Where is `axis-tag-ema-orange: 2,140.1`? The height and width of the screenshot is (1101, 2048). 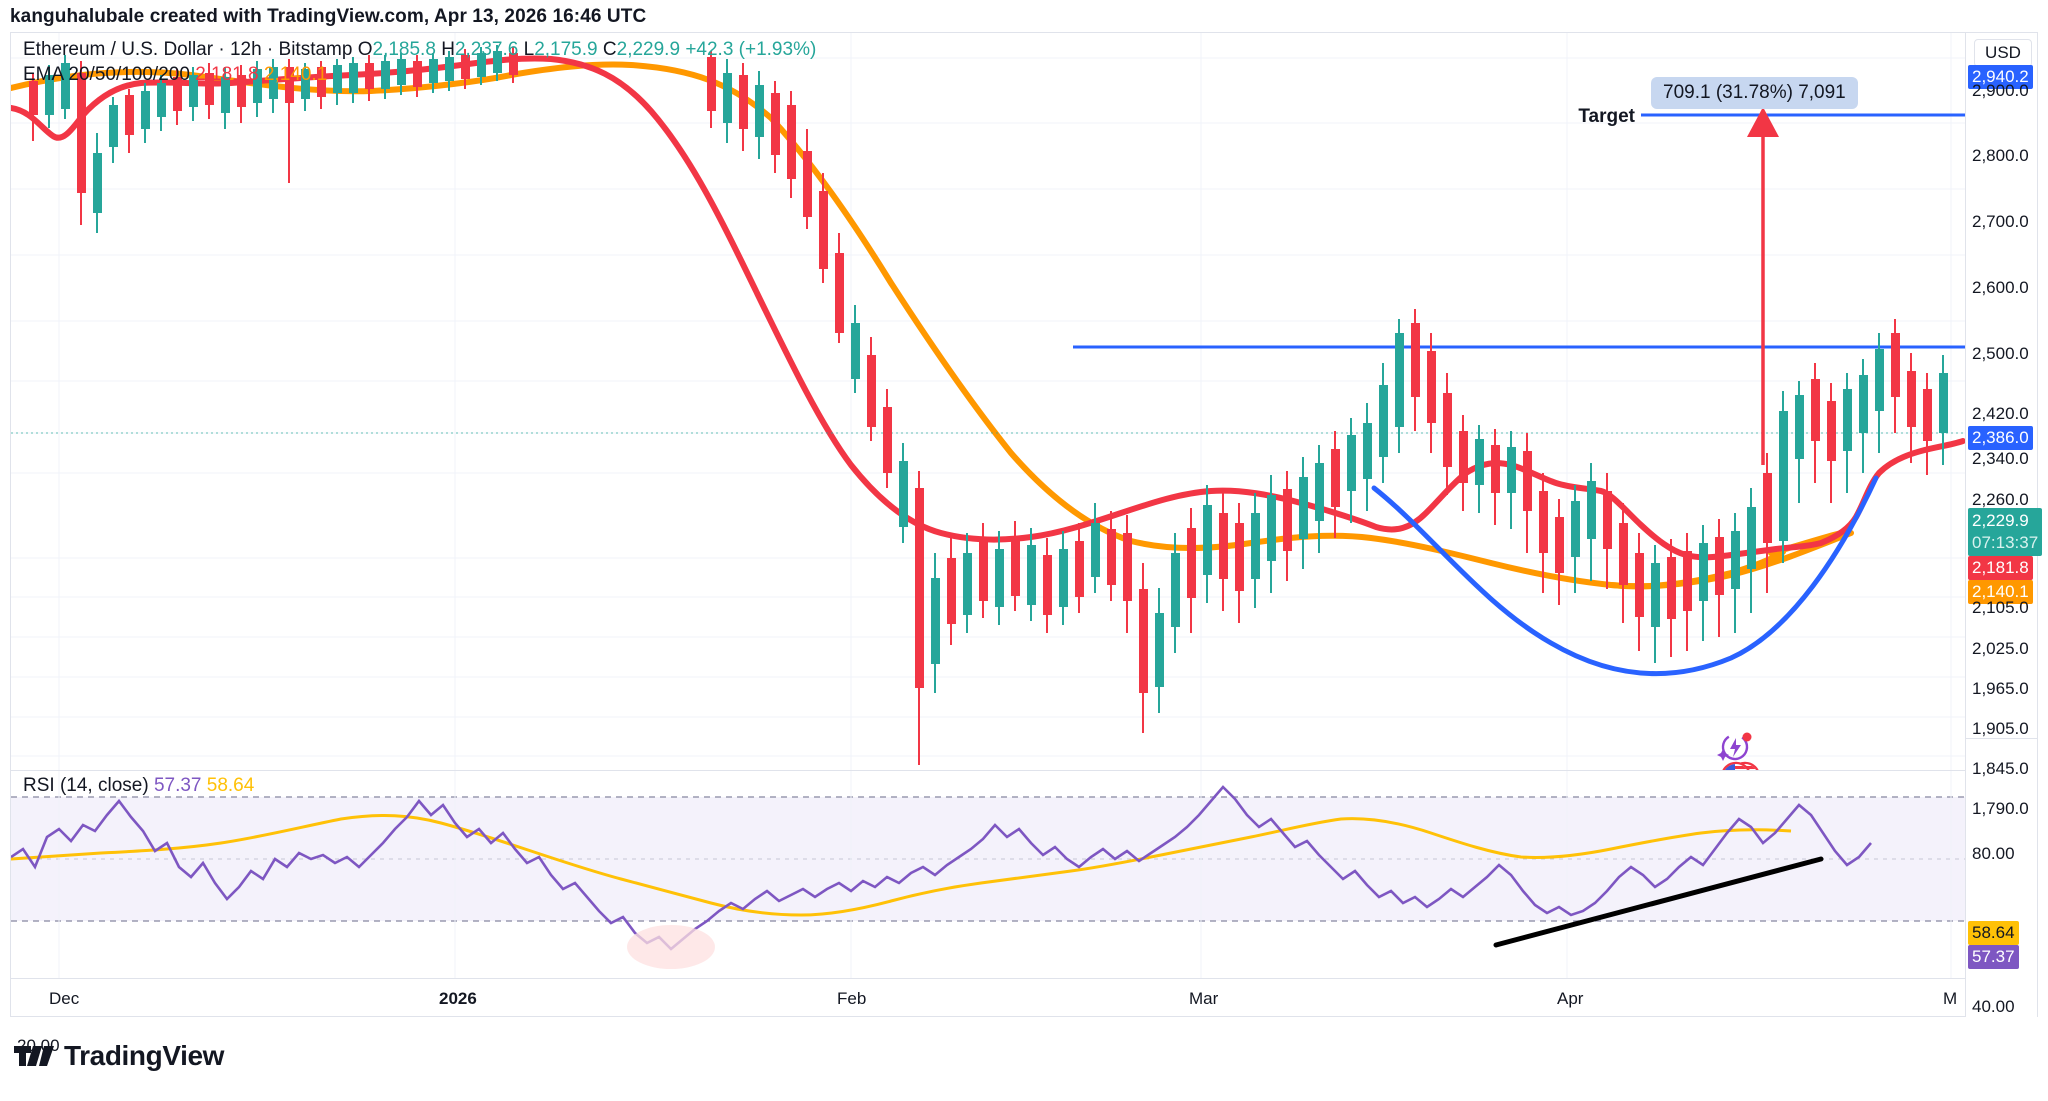 axis-tag-ema-orange: 2,140.1 is located at coordinates (2000, 592).